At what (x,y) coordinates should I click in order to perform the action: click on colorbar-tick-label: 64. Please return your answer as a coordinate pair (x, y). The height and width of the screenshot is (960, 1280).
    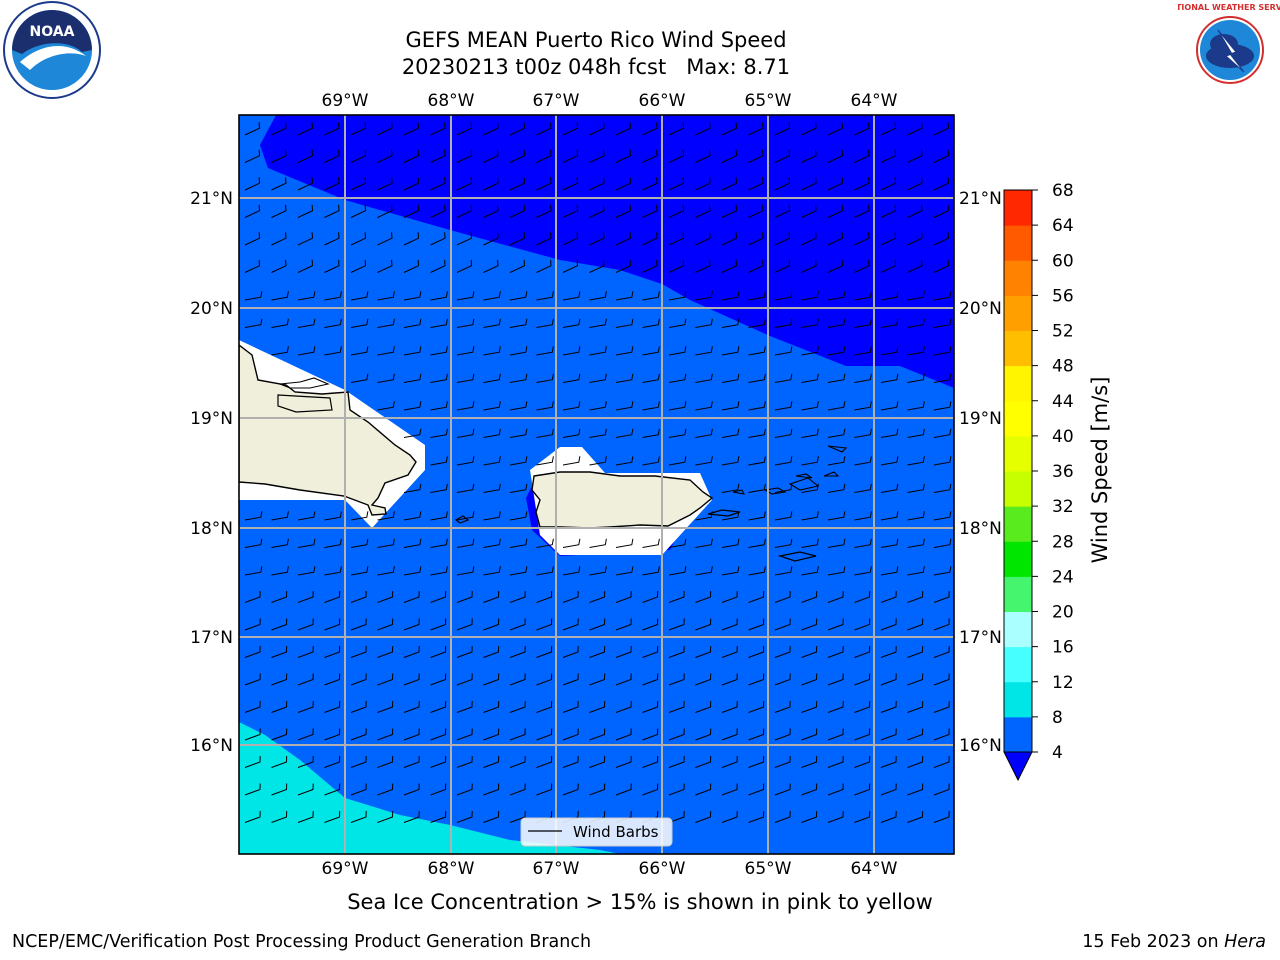
    Looking at the image, I should click on (1063, 226).